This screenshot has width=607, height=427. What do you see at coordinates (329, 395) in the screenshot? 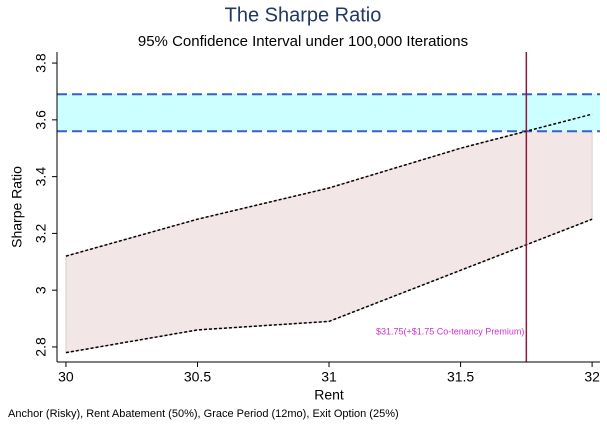
I see `x-axis-label: Rent` at bounding box center [329, 395].